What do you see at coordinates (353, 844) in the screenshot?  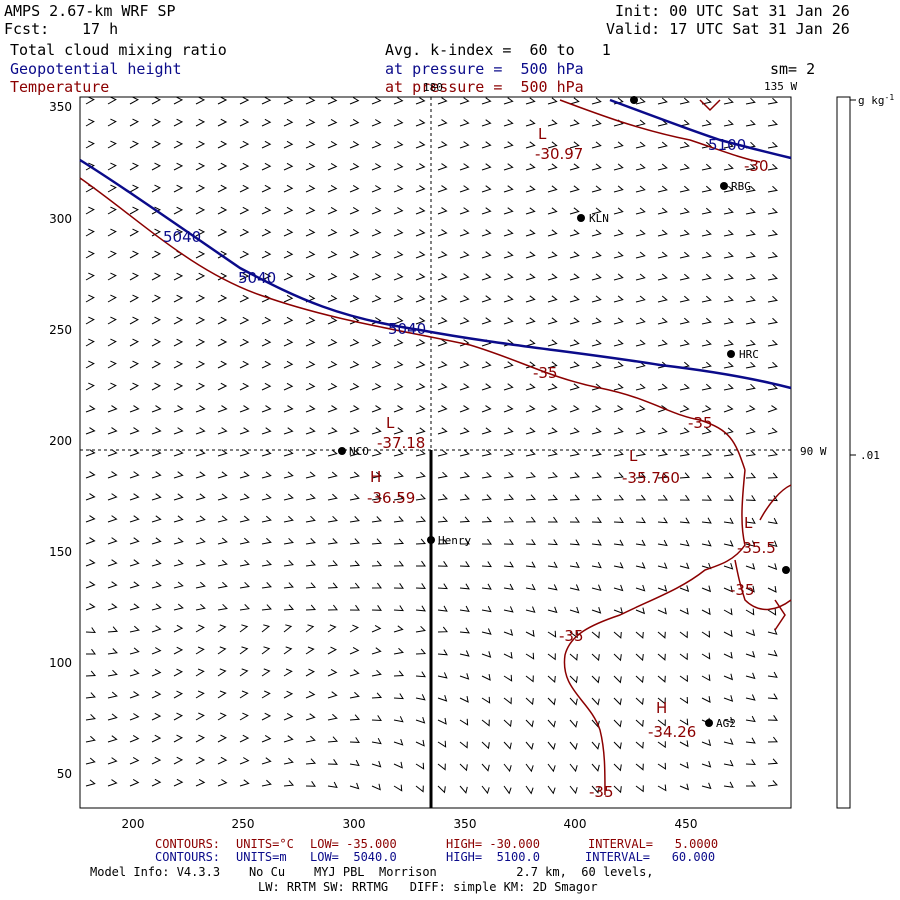 I see `footer-temp-low: LOW= -35.000` at bounding box center [353, 844].